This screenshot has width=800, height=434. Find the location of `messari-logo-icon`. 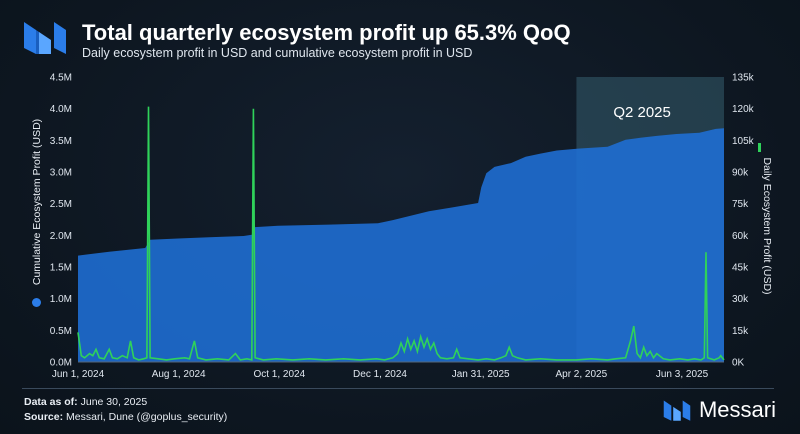

messari-logo-icon is located at coordinates (45, 38).